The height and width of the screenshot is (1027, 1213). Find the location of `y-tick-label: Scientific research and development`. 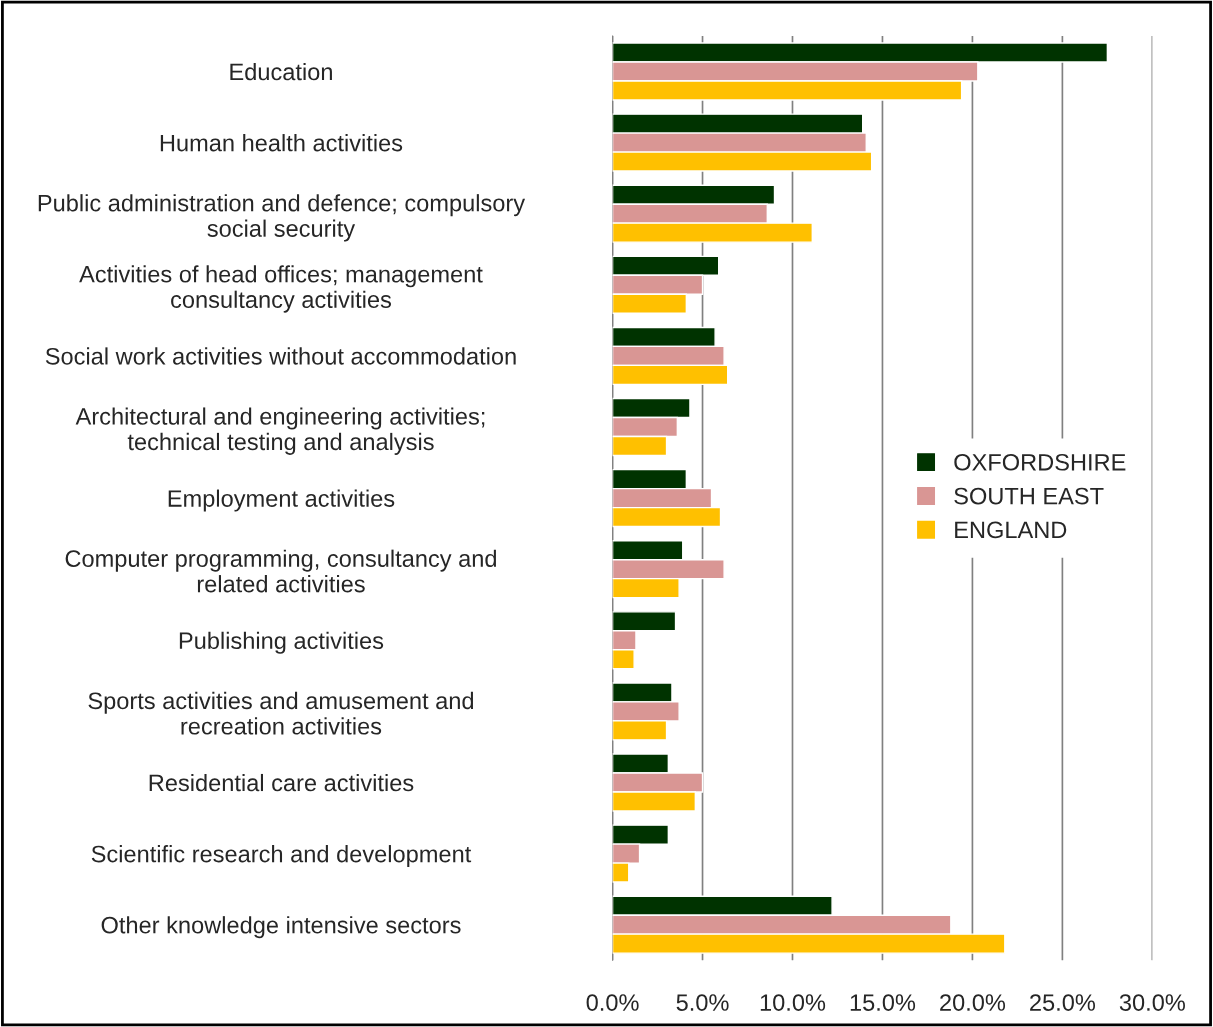

y-tick-label: Scientific research and development is located at coordinates (281, 856).